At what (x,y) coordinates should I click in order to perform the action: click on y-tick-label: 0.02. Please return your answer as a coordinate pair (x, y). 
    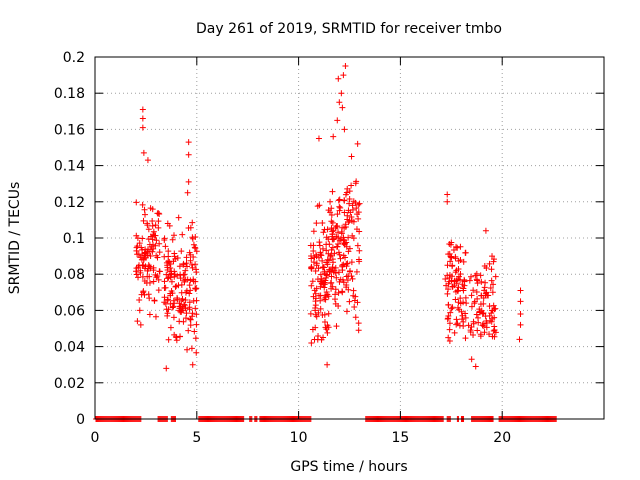
    Looking at the image, I should click on (69, 384).